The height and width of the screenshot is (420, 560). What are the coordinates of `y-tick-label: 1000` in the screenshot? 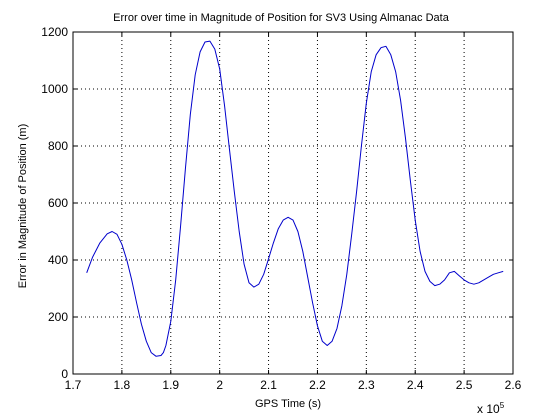 It's located at (54, 89).